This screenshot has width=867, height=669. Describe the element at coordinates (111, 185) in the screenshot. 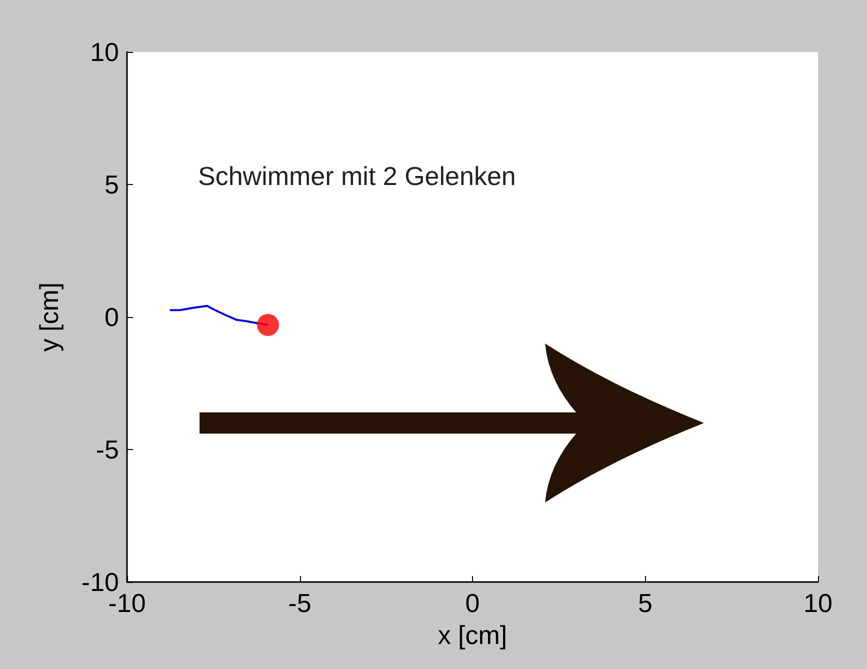

I see `y-tick-label: 5` at that location.